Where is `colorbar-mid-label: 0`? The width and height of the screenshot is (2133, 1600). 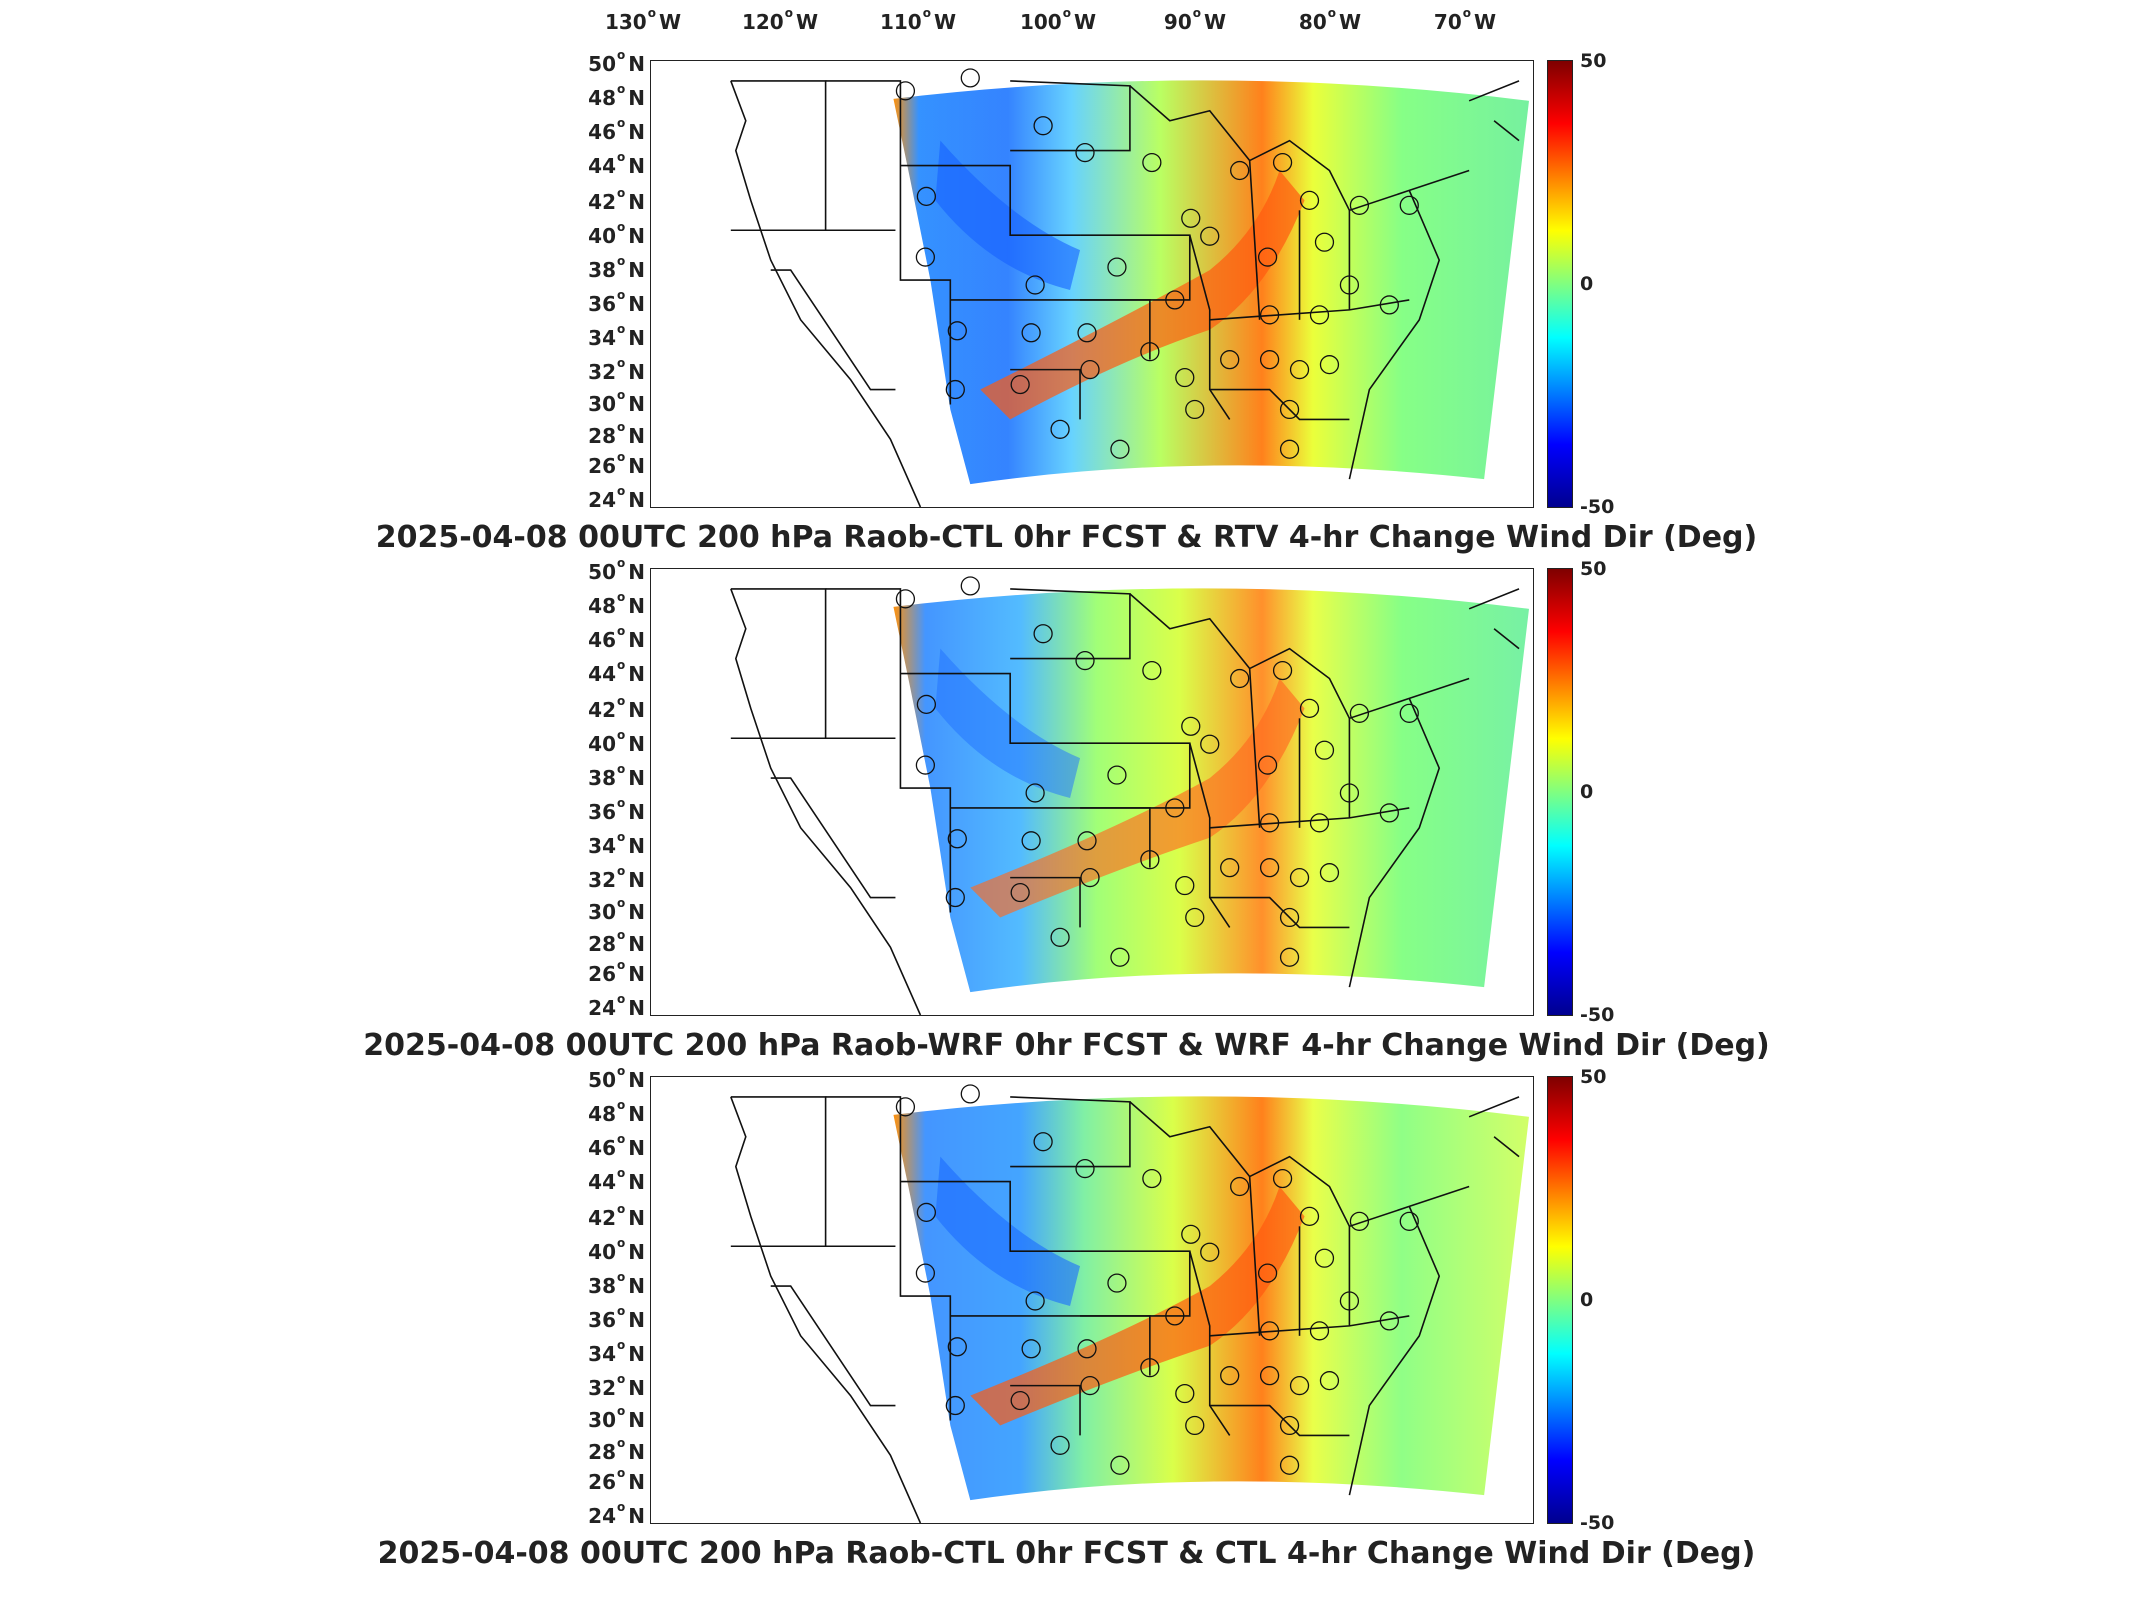 colorbar-mid-label: 0 is located at coordinates (1587, 1300).